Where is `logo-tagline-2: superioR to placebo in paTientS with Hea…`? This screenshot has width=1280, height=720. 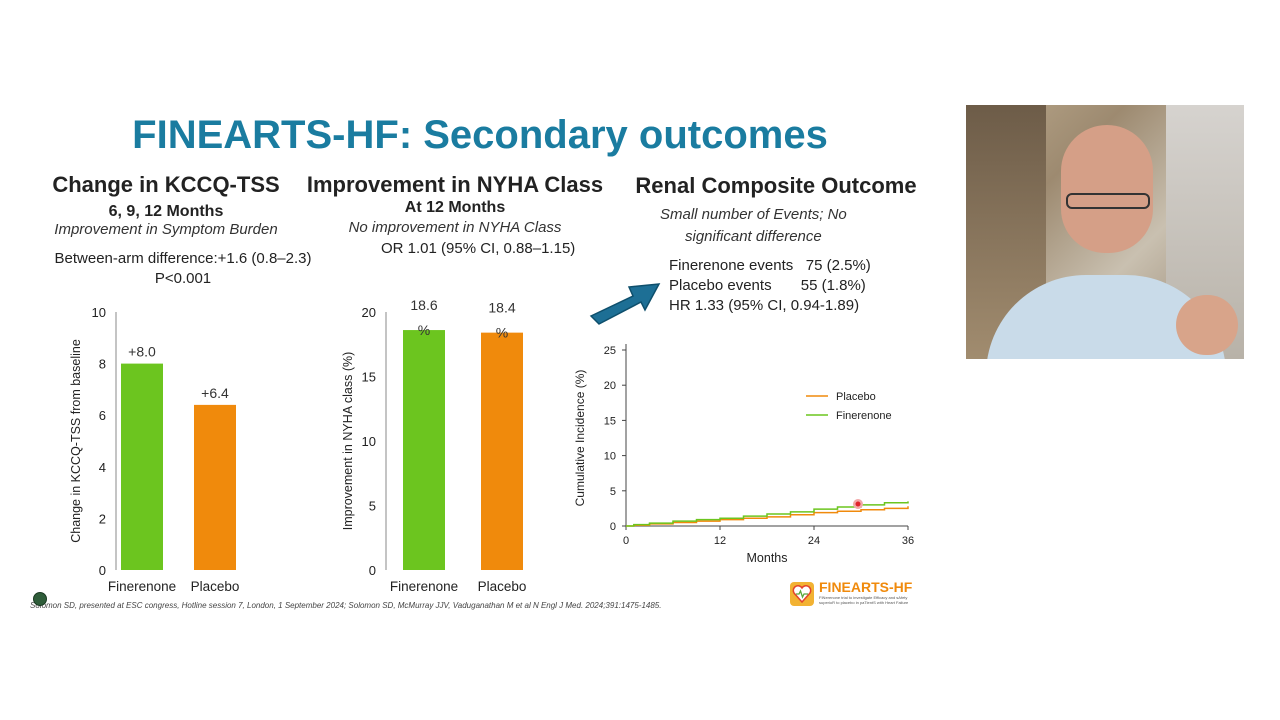 logo-tagline-2: superioR to placebo in paTientS with Hea… is located at coordinates (864, 602).